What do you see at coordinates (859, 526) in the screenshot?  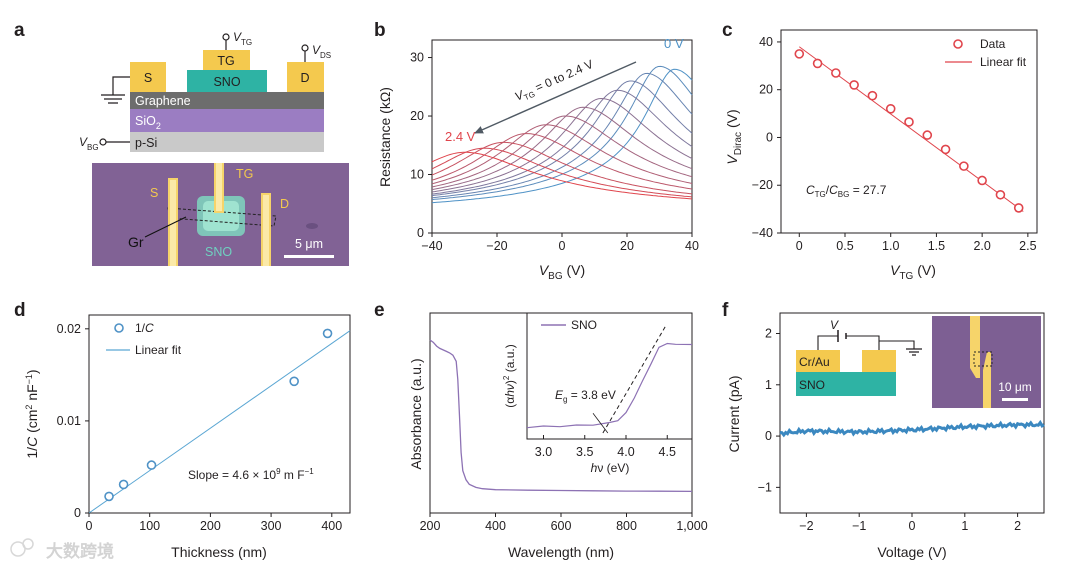 I see `panel-f-xtick-label: −1` at bounding box center [859, 526].